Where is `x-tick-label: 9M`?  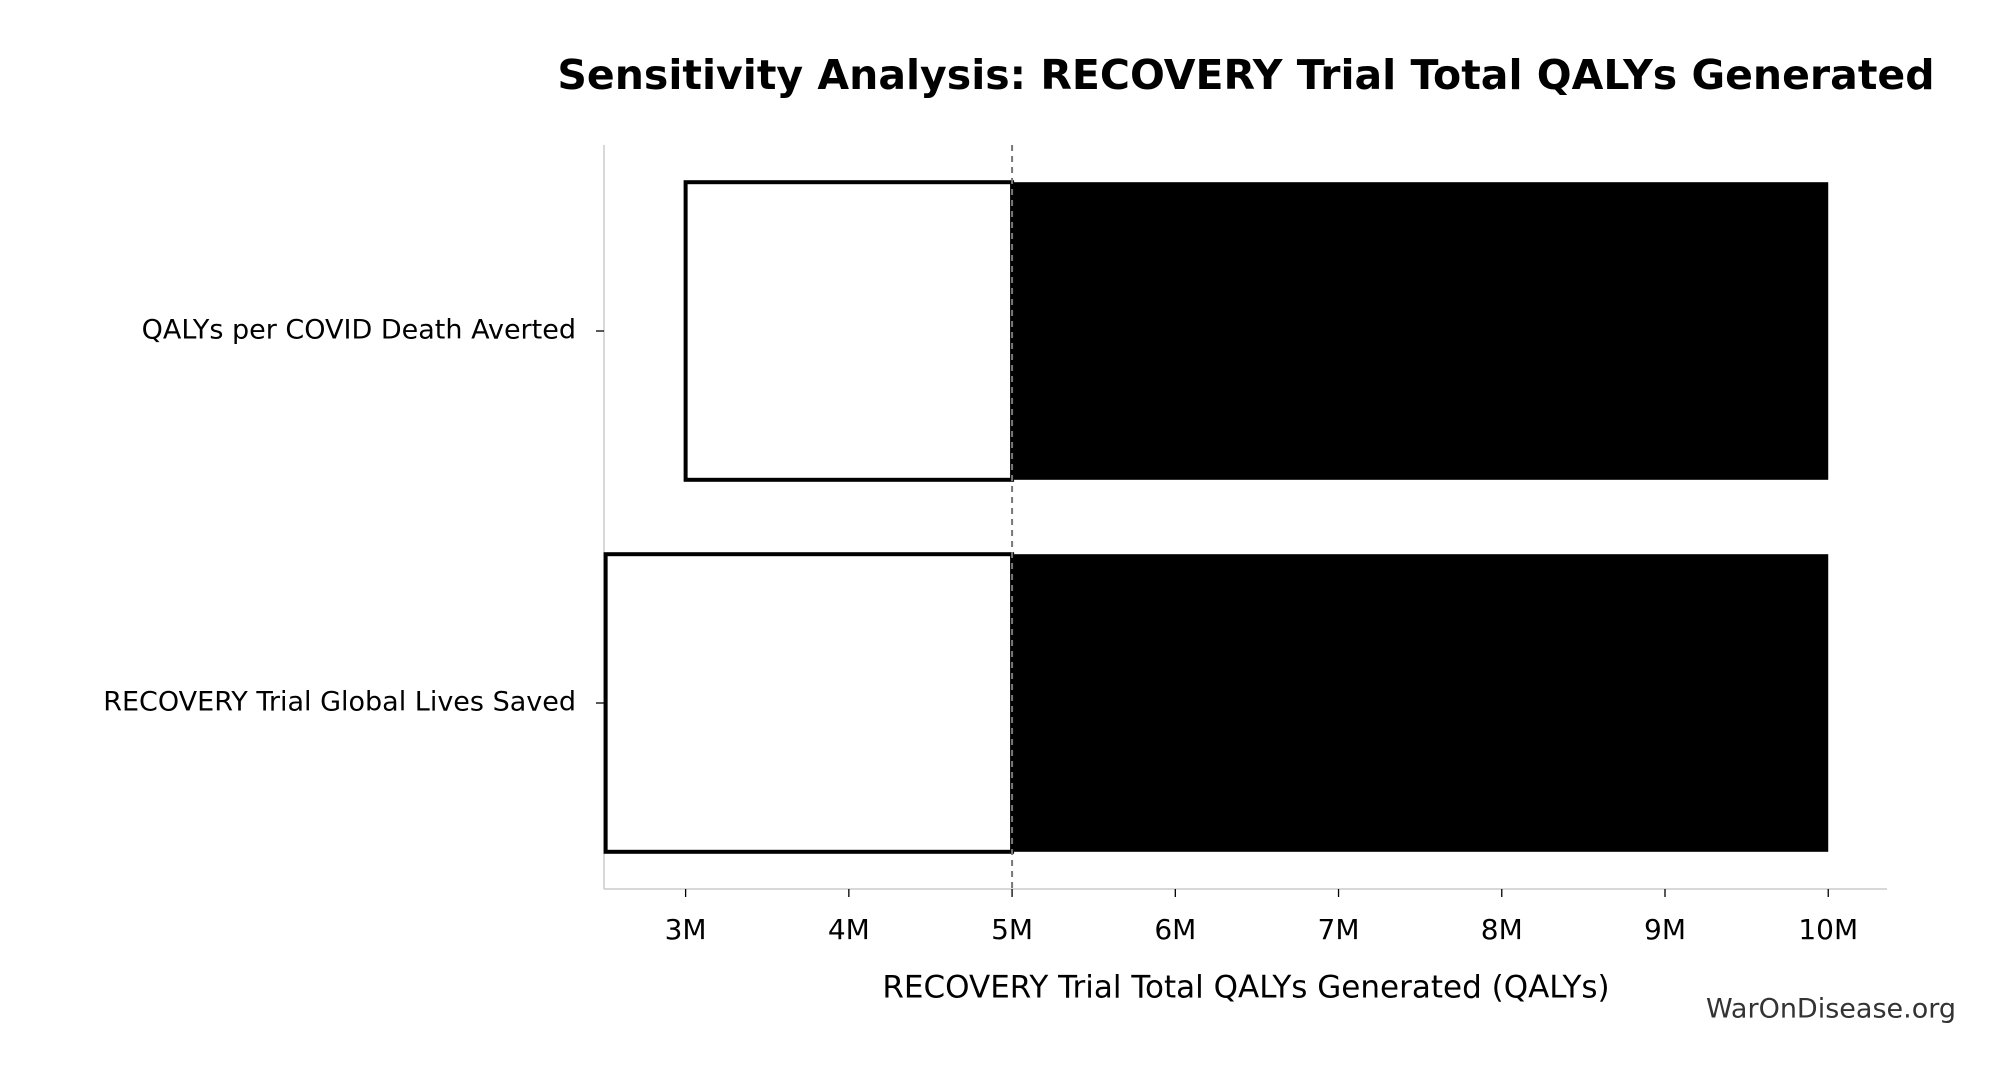
x-tick-label: 9M is located at coordinates (1665, 929).